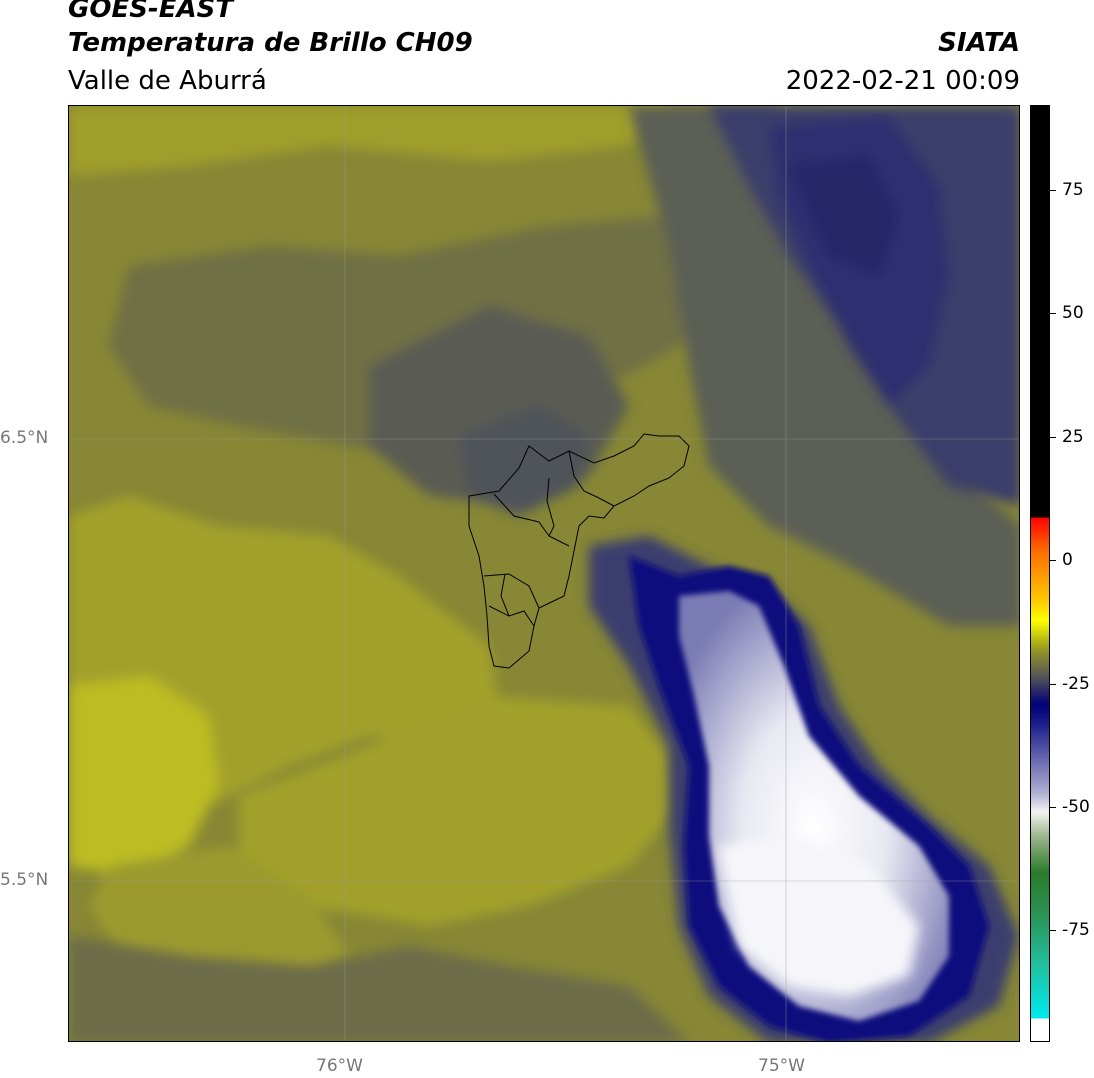  I want to click on lat-tick-label: 6.5°N, so click(24, 438).